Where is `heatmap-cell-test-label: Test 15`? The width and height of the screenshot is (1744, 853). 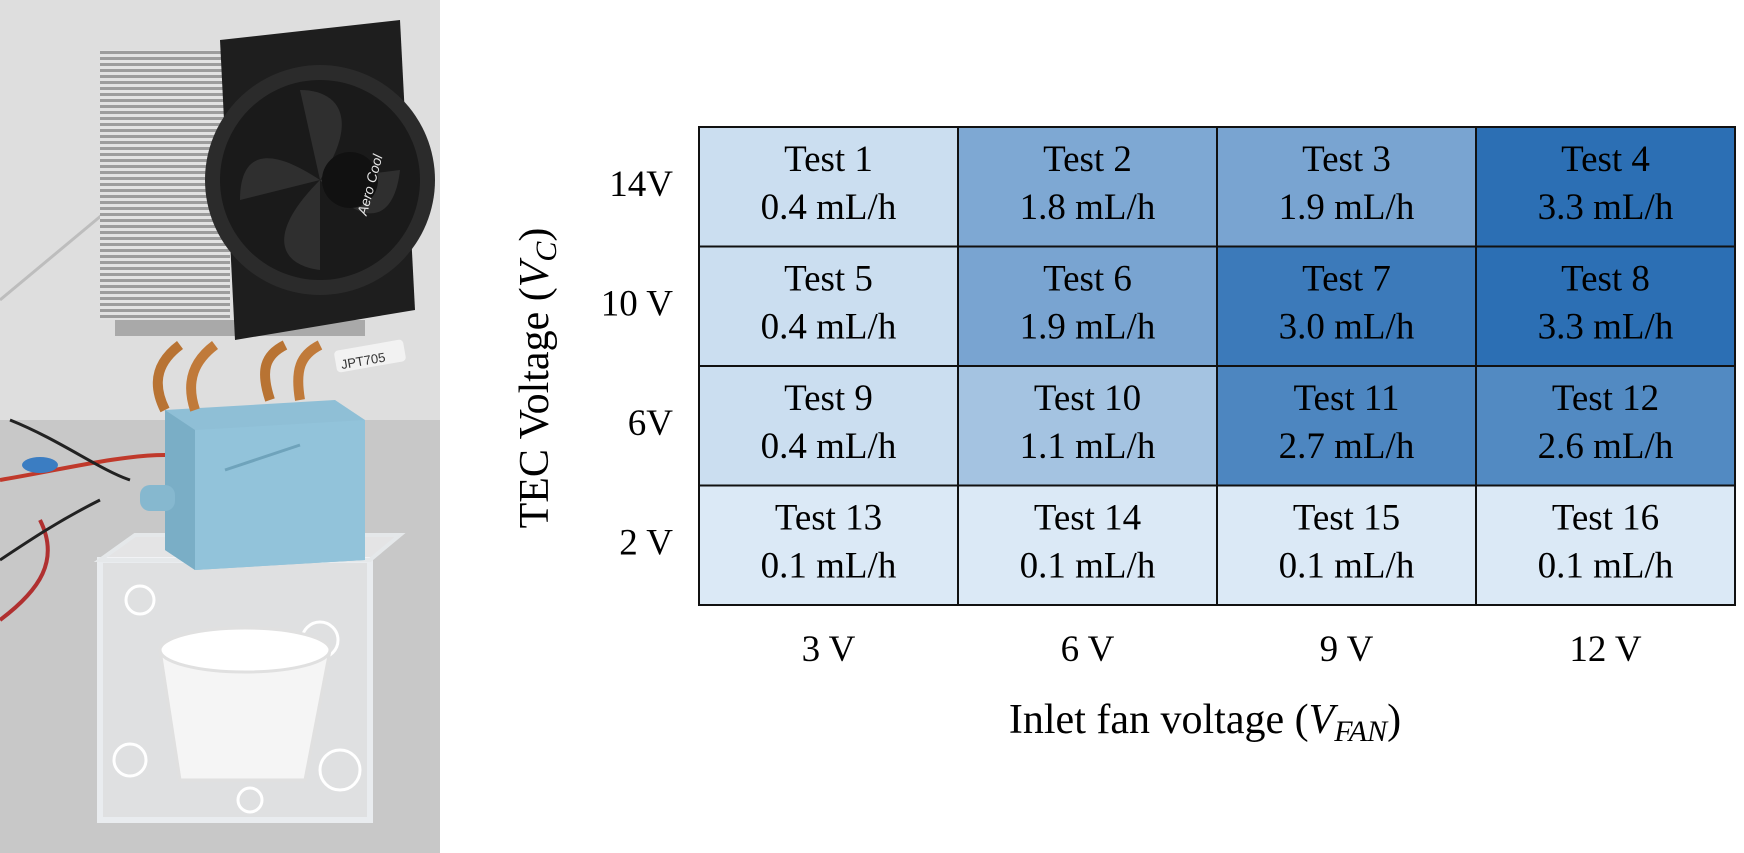 heatmap-cell-test-label: Test 15 is located at coordinates (1346, 518).